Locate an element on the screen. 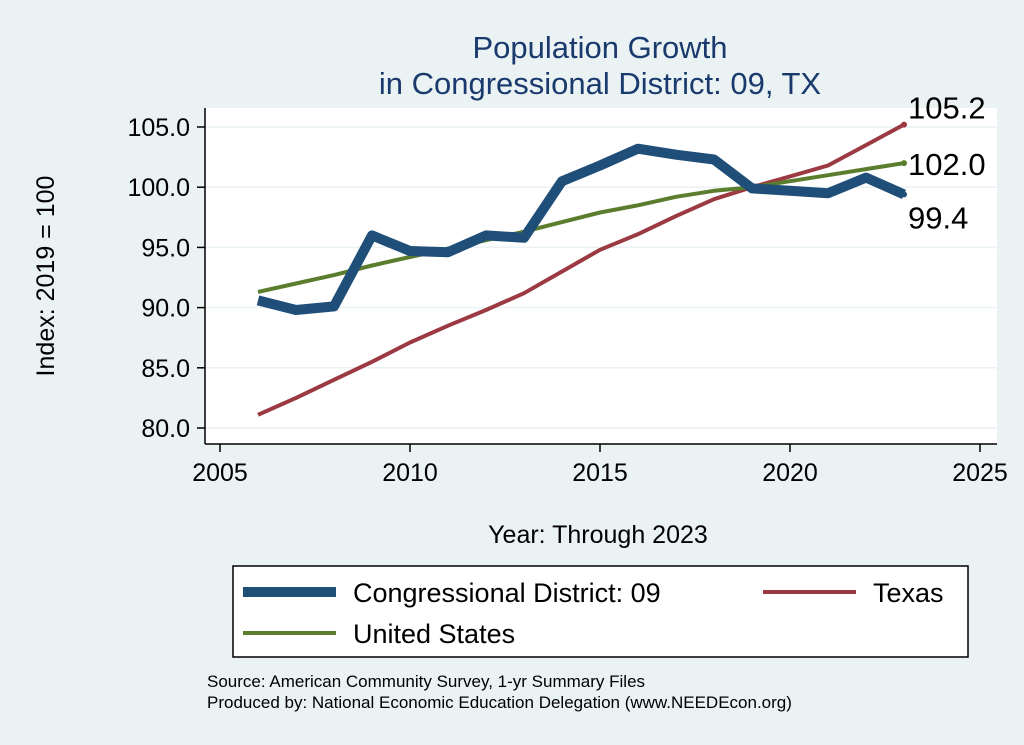  legend-label: Congressional District: 09 is located at coordinates (507, 593).